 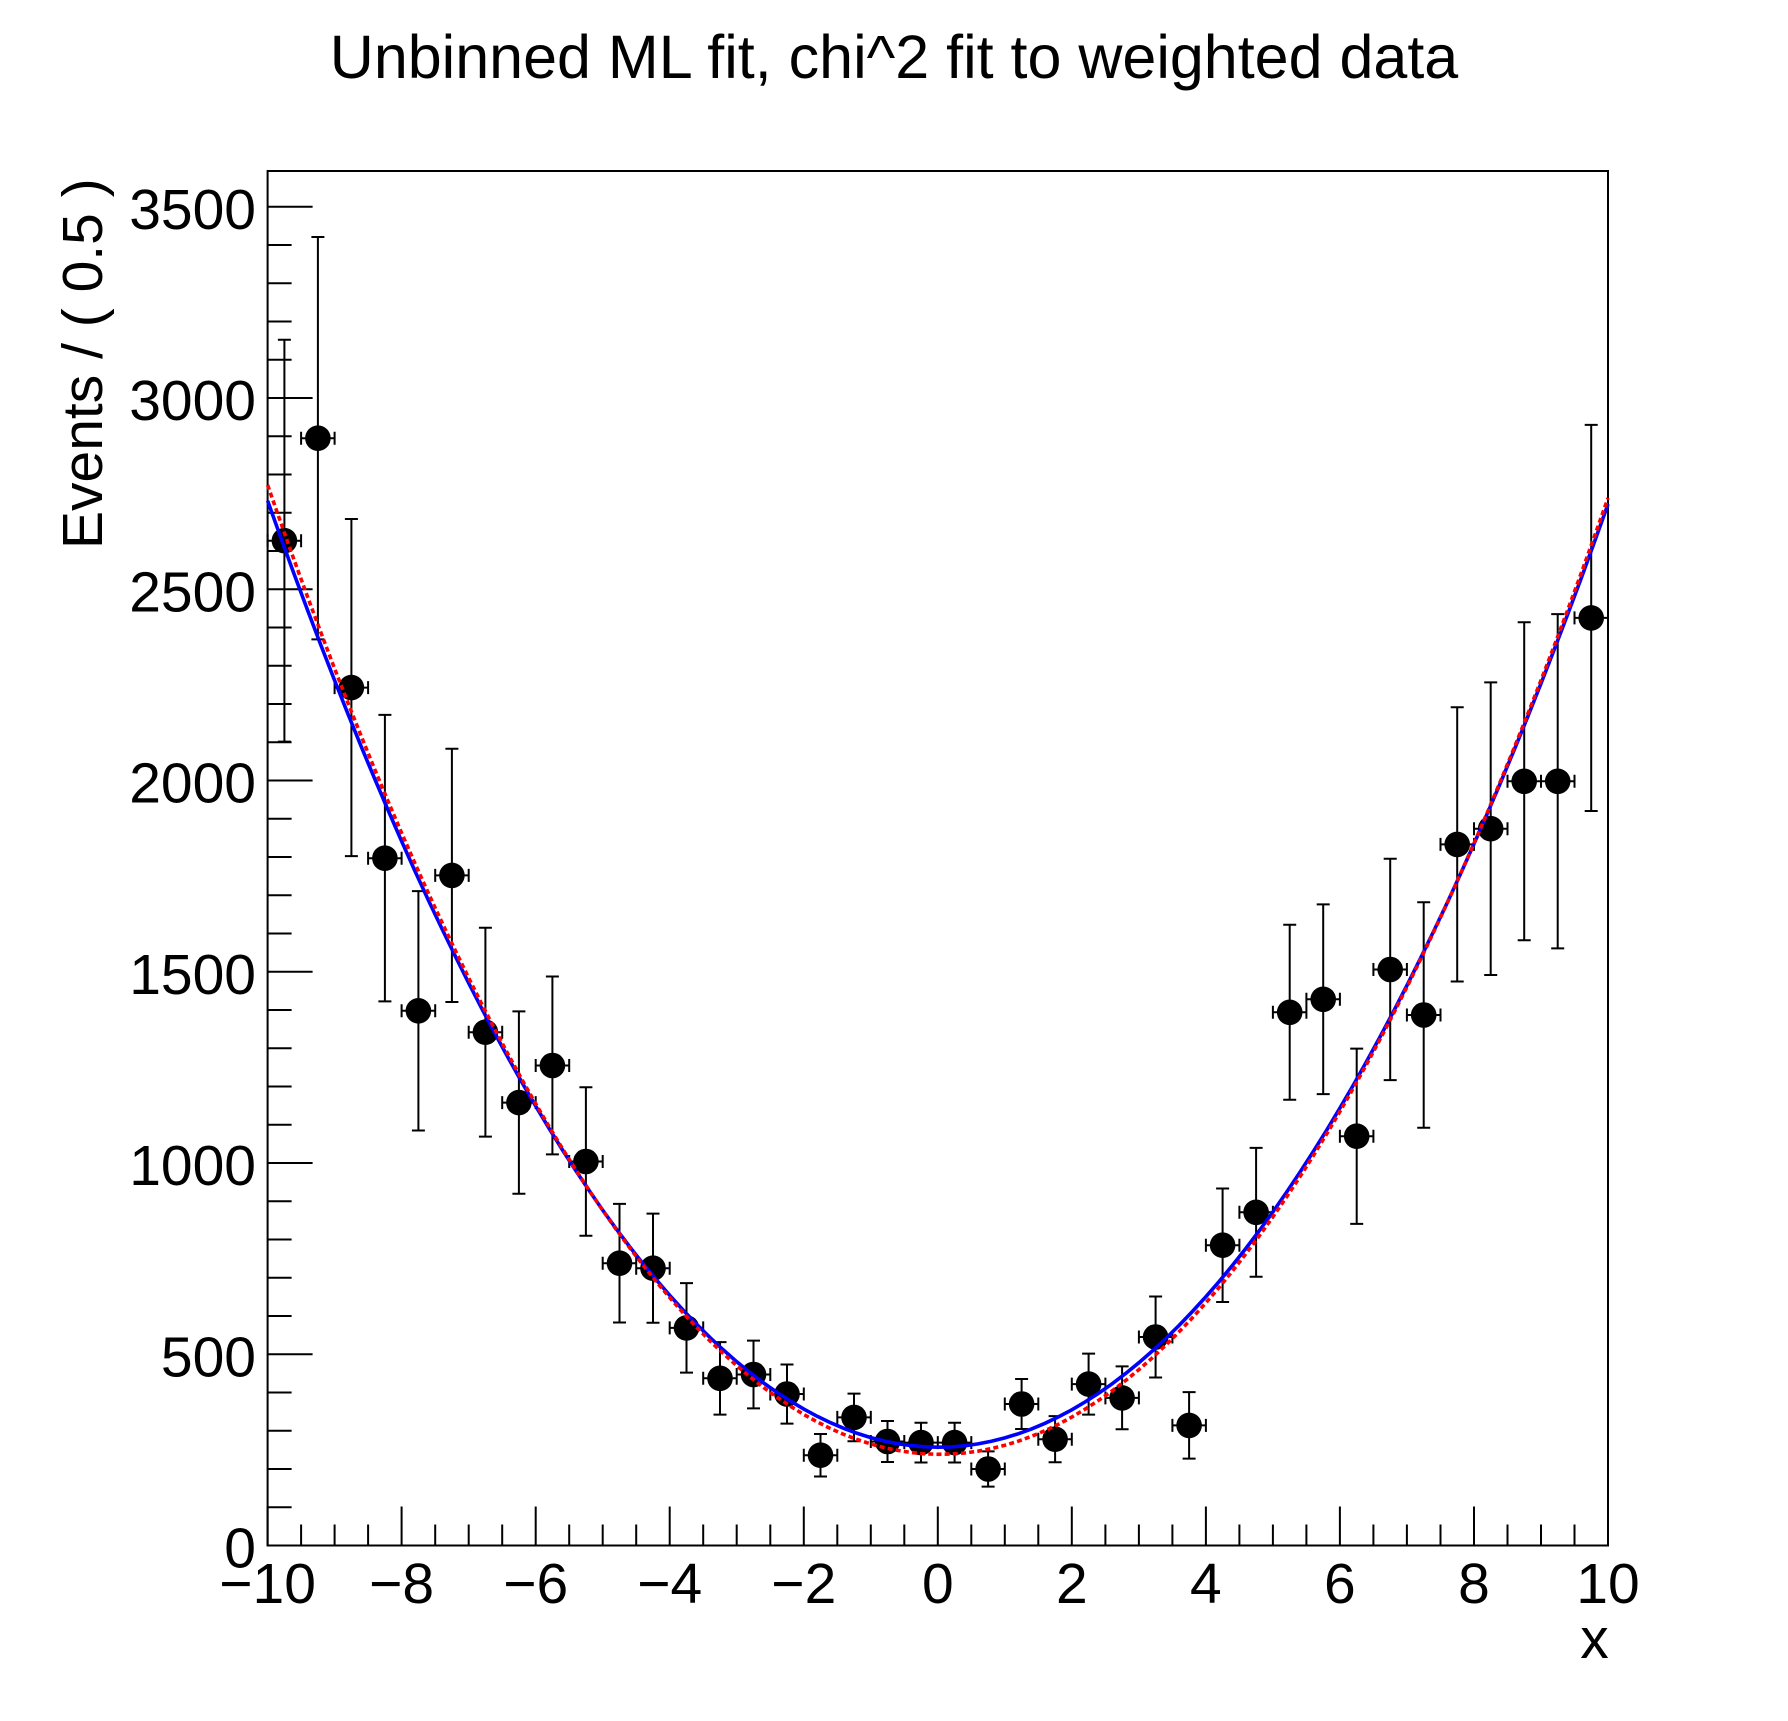 What do you see at coordinates (192, 210) in the screenshot?
I see `svg-text: 3500` at bounding box center [192, 210].